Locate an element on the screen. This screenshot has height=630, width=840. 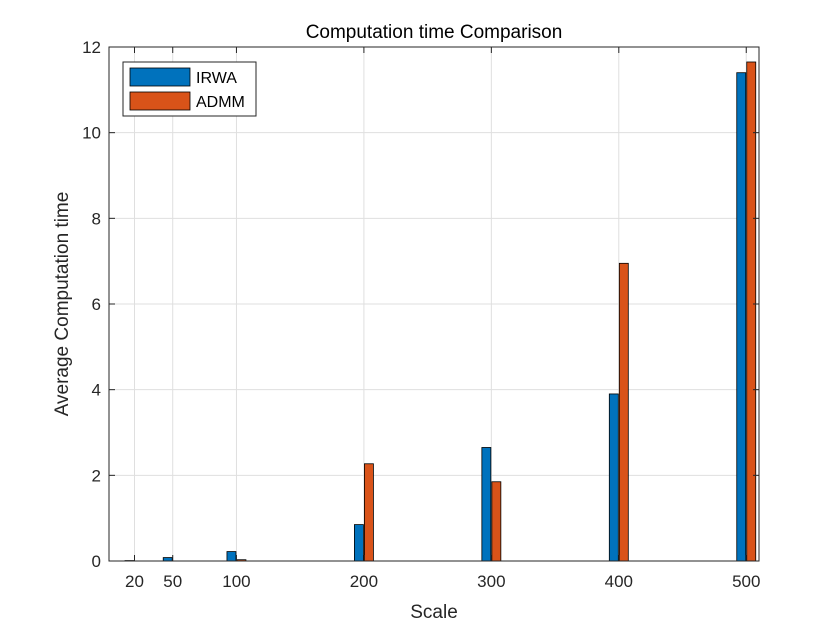
y-tick-label: 4 is located at coordinates (96, 390).